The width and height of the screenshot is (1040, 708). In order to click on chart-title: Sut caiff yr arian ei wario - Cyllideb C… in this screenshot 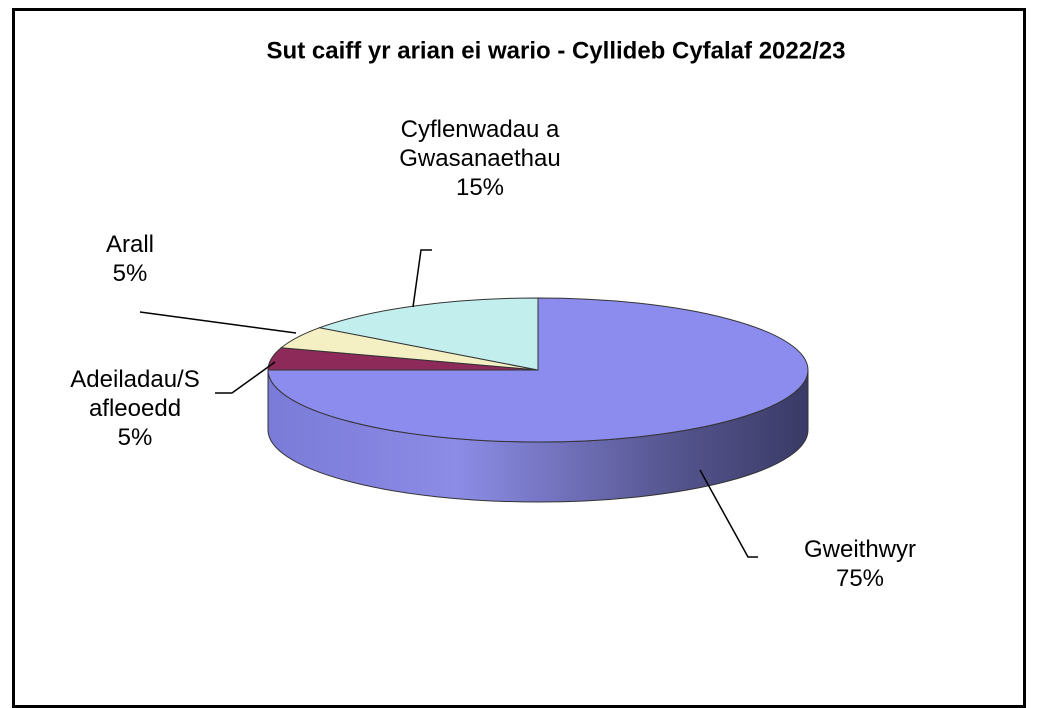, I will do `click(556, 50)`.